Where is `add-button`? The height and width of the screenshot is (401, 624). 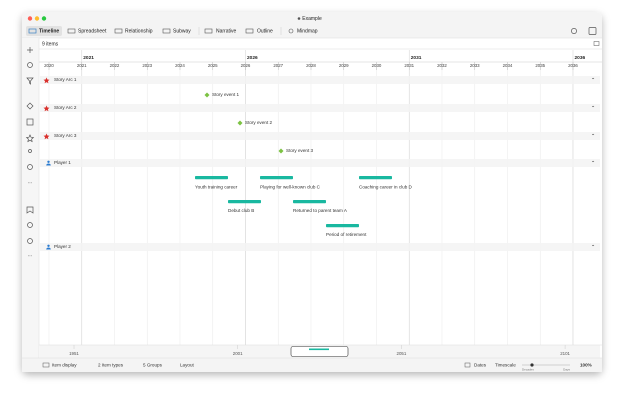 add-button is located at coordinates (30, 50).